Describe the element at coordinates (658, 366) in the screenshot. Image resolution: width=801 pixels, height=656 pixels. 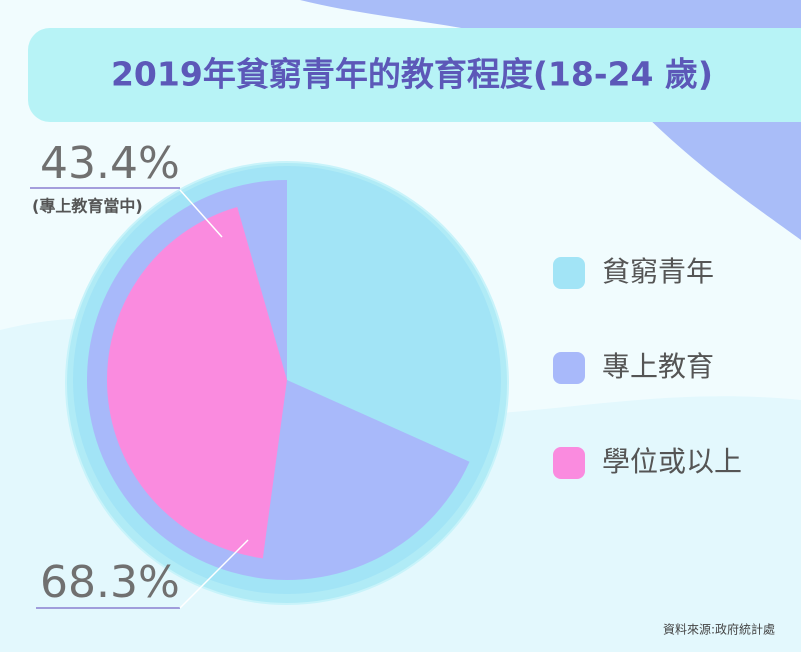
I see `legend-label: 專上教育` at that location.